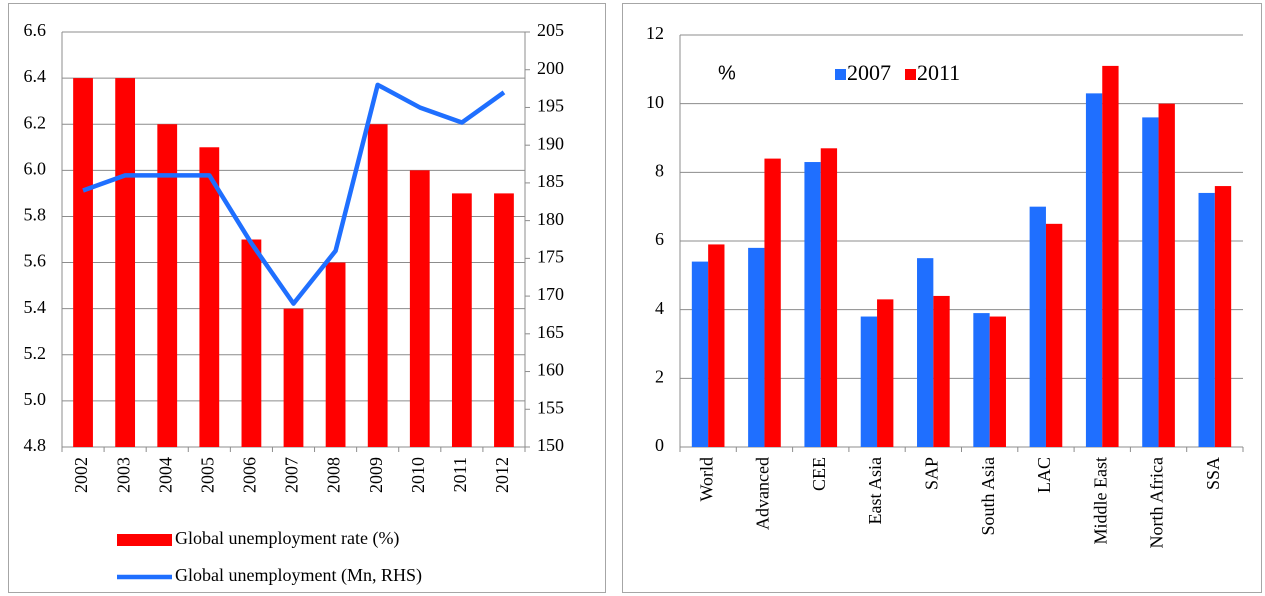  I want to click on y-tick-label: 6.6, so click(35, 30).